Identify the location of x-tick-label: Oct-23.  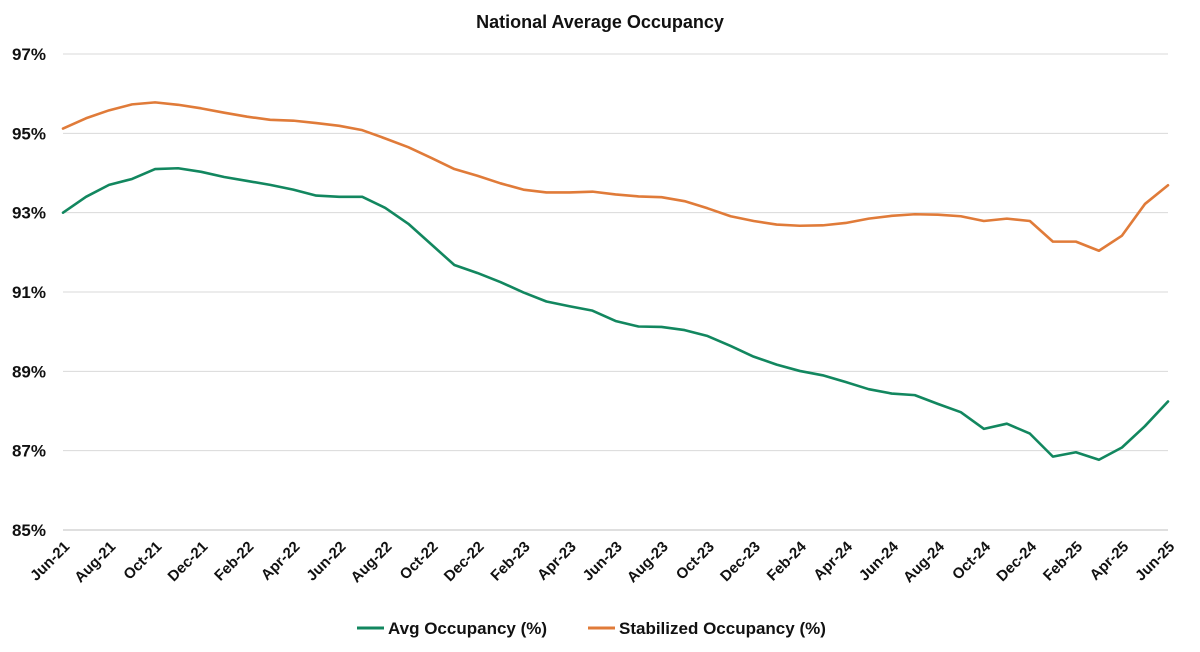
(695, 560).